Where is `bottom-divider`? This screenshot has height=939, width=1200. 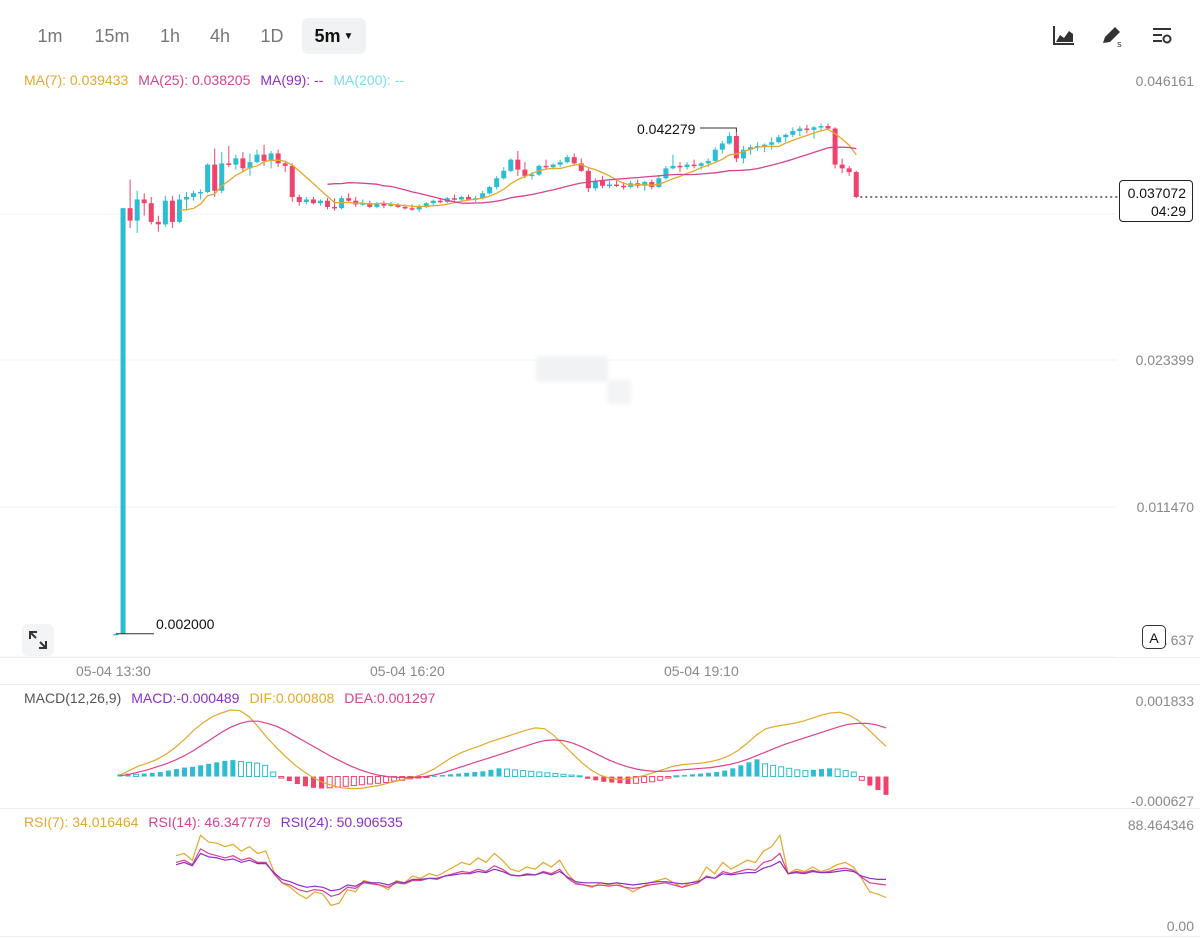
bottom-divider is located at coordinates (600, 936).